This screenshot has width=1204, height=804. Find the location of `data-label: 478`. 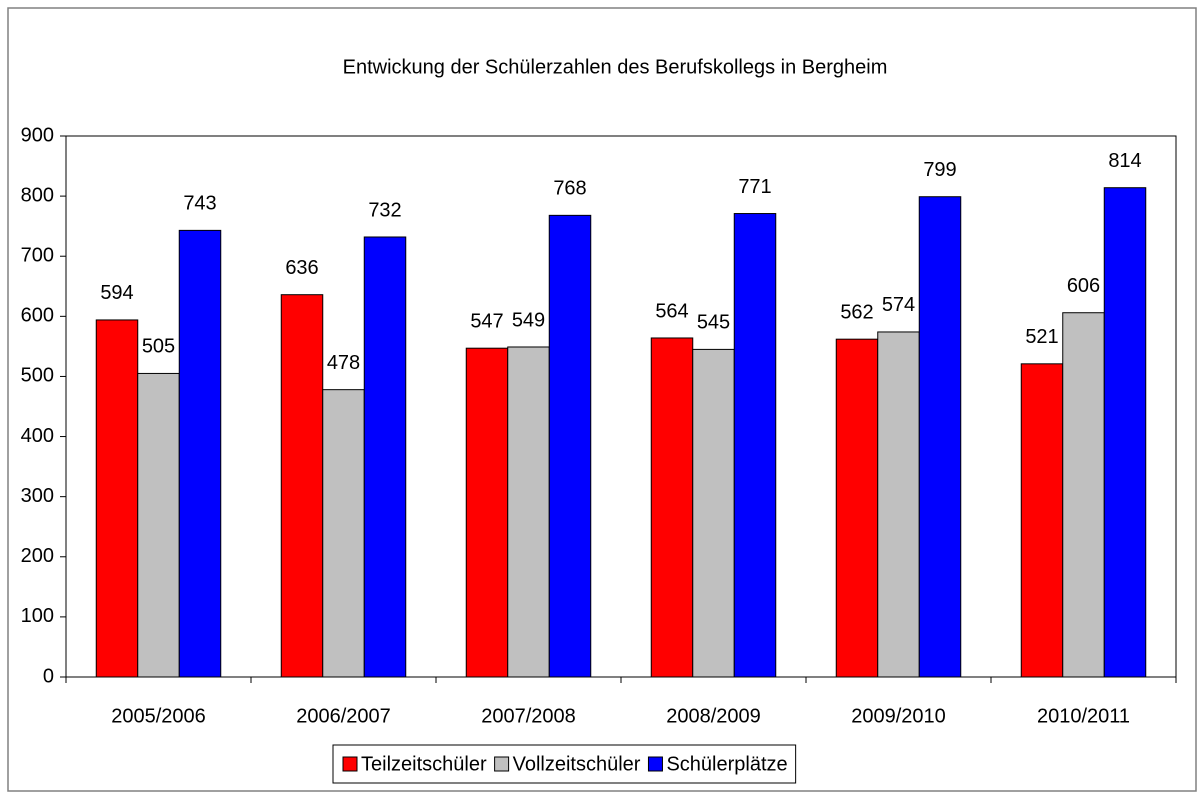

data-label: 478 is located at coordinates (343, 363).